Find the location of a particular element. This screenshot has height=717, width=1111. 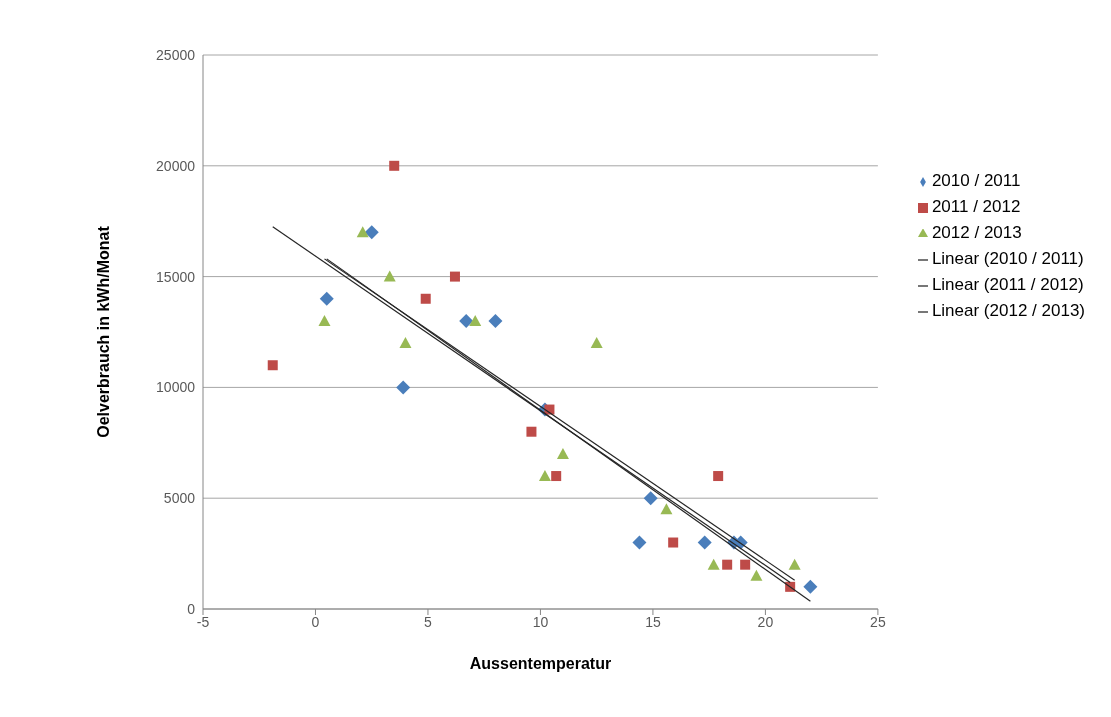

y-tick-label: 15000 is located at coordinates (176, 276).